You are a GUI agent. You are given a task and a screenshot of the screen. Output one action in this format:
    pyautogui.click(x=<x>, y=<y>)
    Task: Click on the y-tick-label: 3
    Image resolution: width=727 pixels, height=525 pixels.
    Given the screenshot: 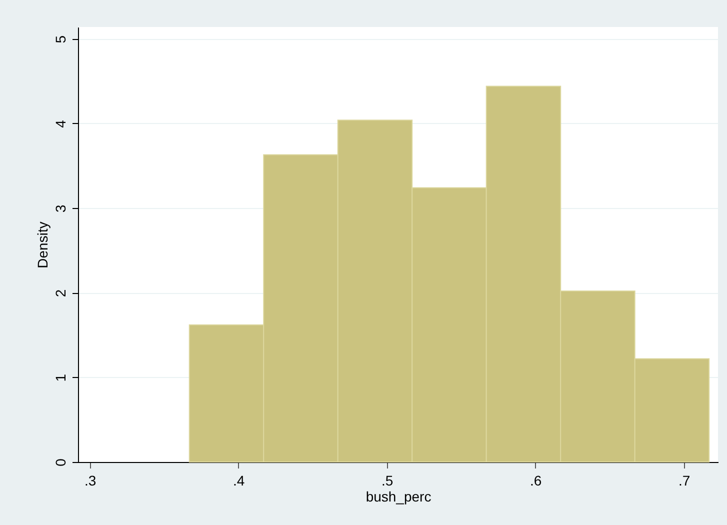 What is the action you would take?
    pyautogui.click(x=60, y=208)
    